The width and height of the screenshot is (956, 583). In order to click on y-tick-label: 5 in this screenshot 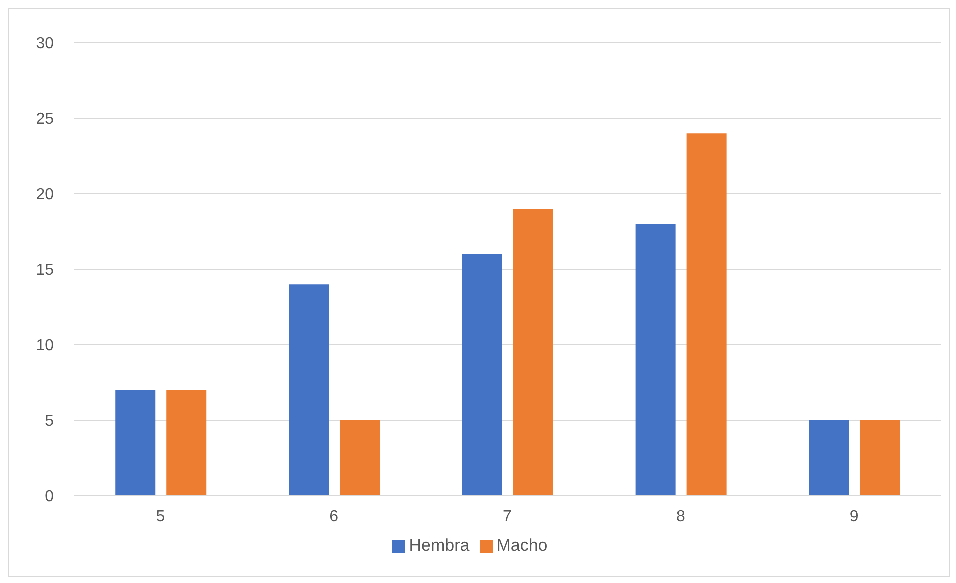, I will do `click(49, 421)`.